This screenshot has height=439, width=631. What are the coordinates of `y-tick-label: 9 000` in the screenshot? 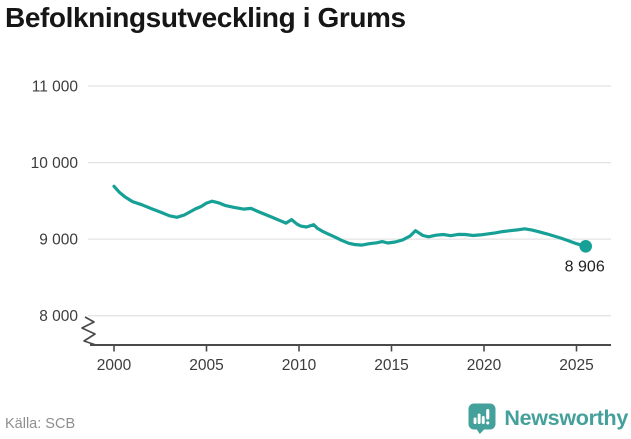 It's located at (58, 240).